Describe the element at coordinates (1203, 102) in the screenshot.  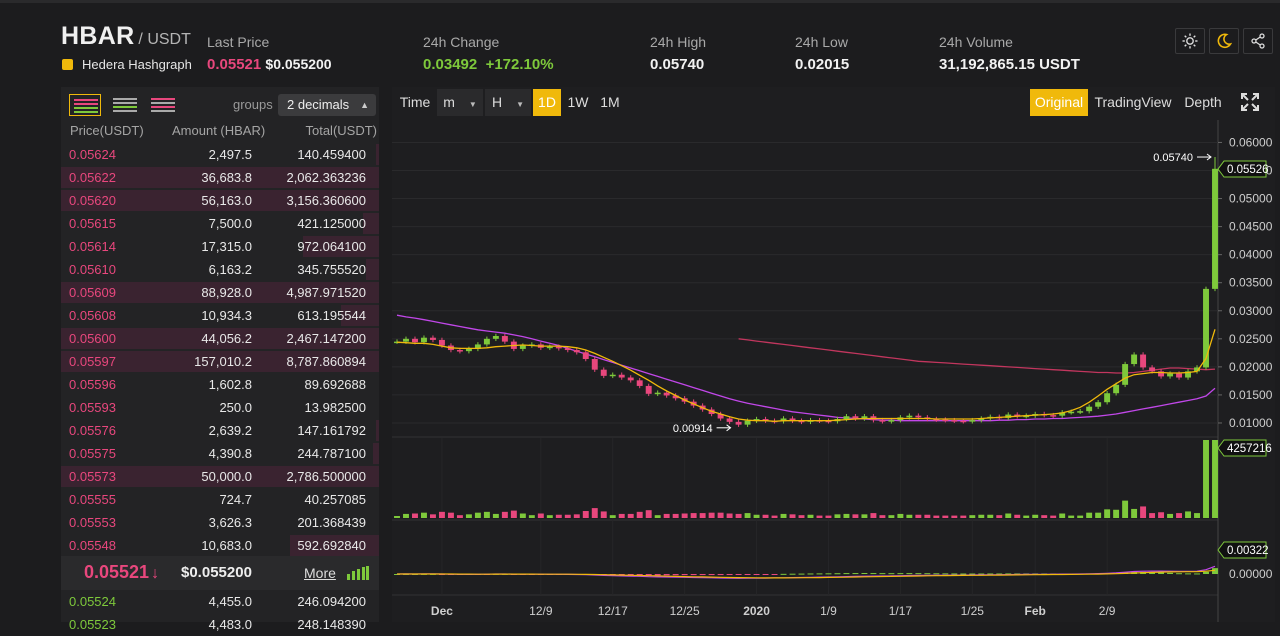
I see `view-depth: Depth` at that location.